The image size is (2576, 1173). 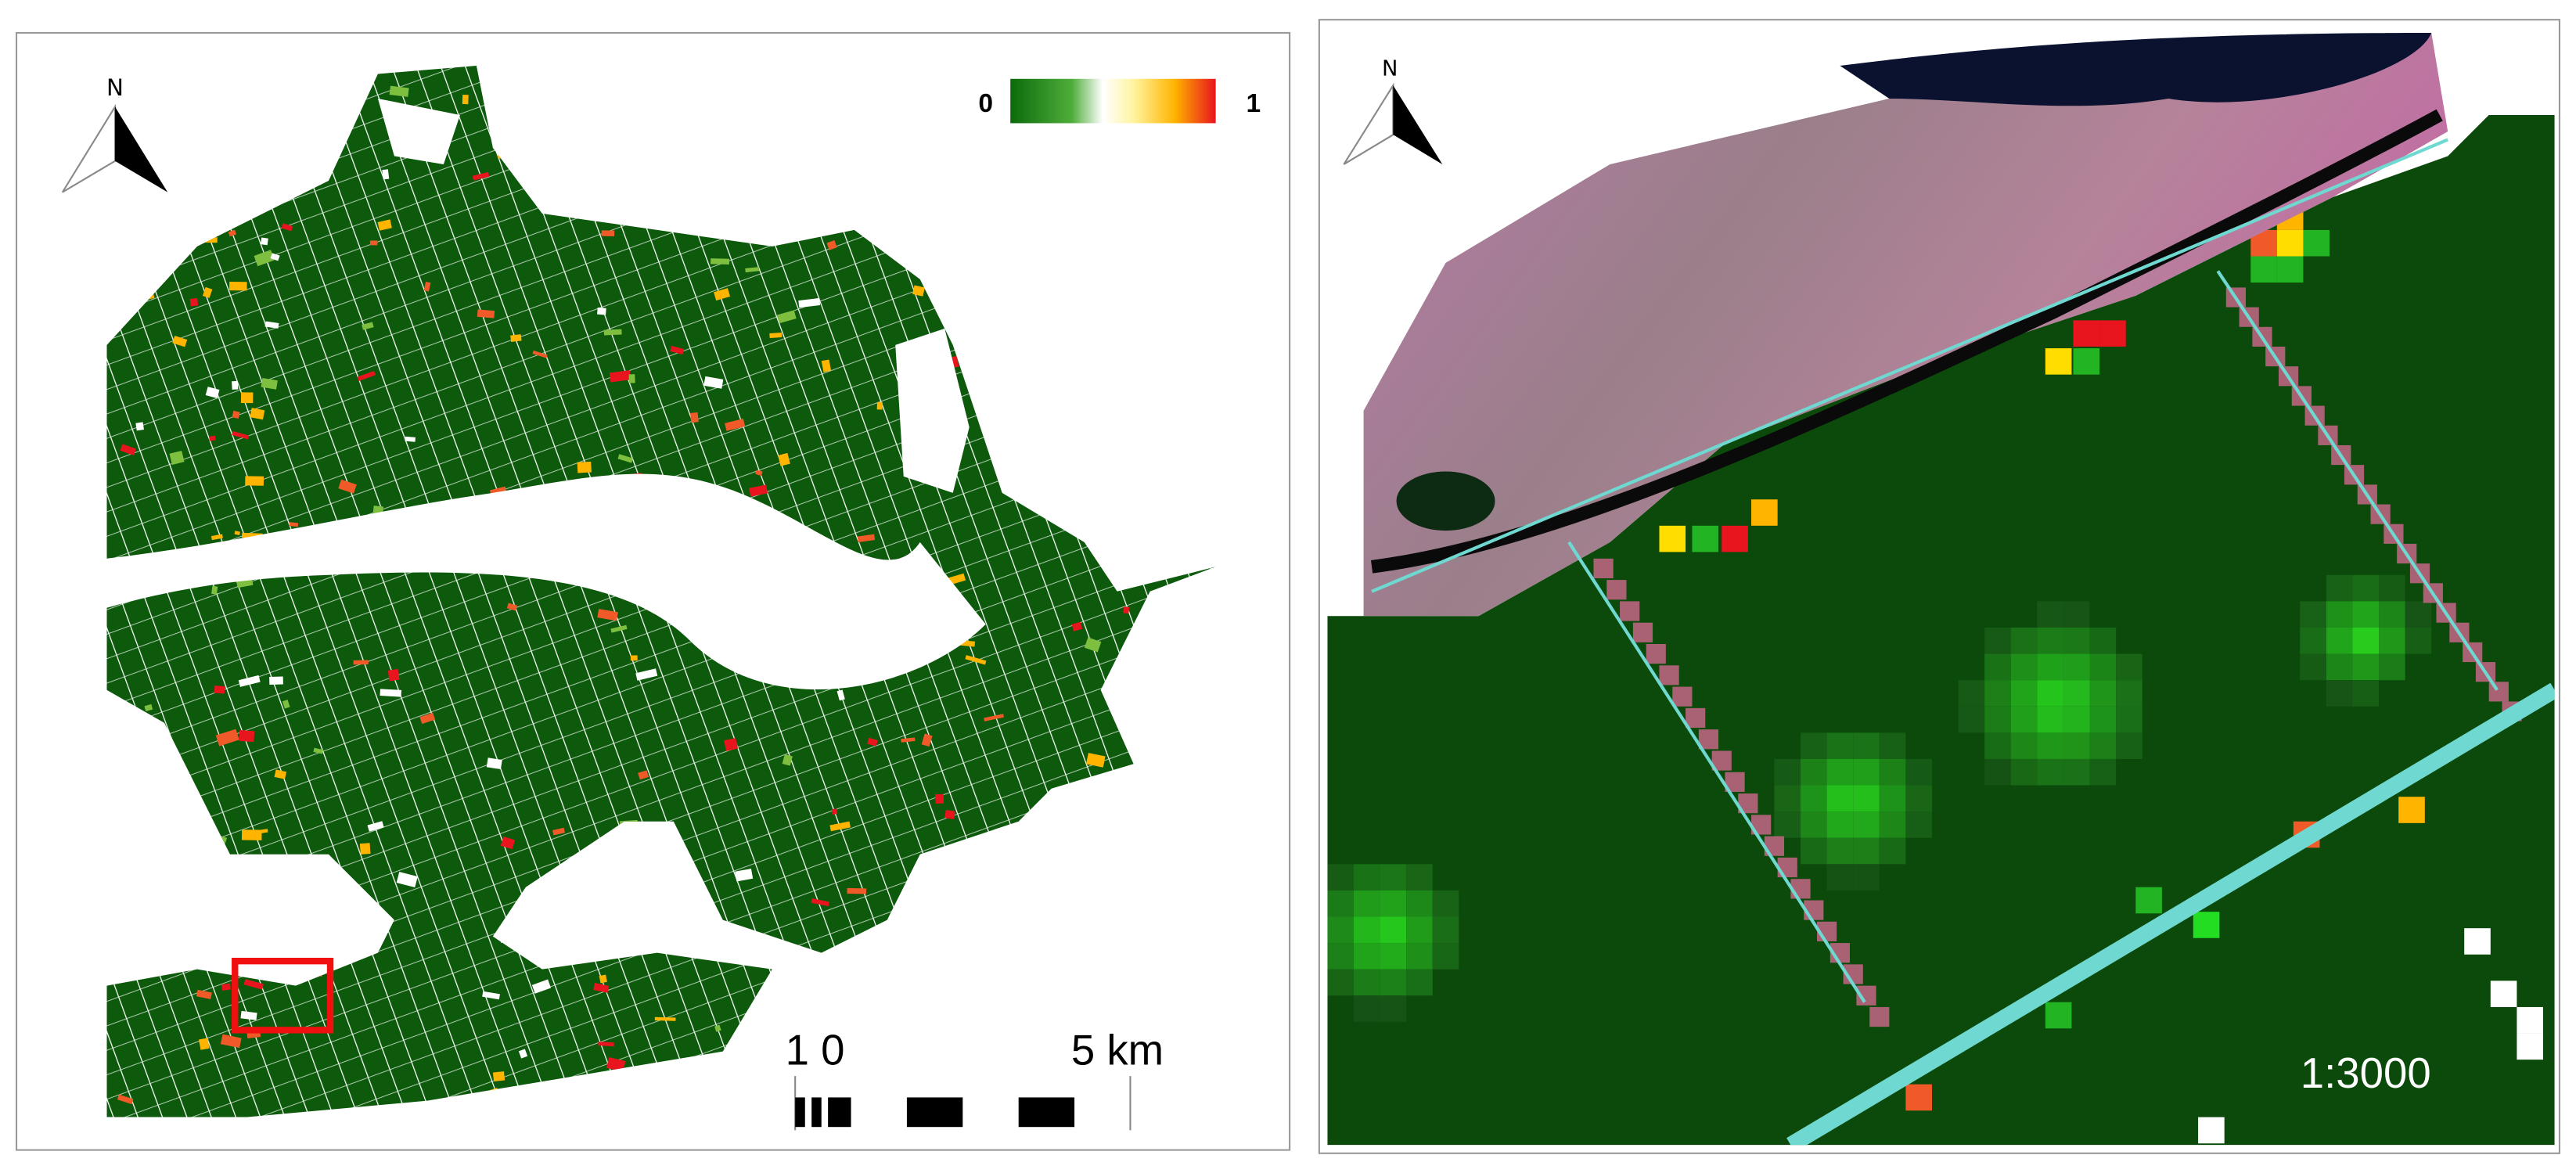 I want to click on map-scale: 1:3000, so click(x=2366, y=1073).